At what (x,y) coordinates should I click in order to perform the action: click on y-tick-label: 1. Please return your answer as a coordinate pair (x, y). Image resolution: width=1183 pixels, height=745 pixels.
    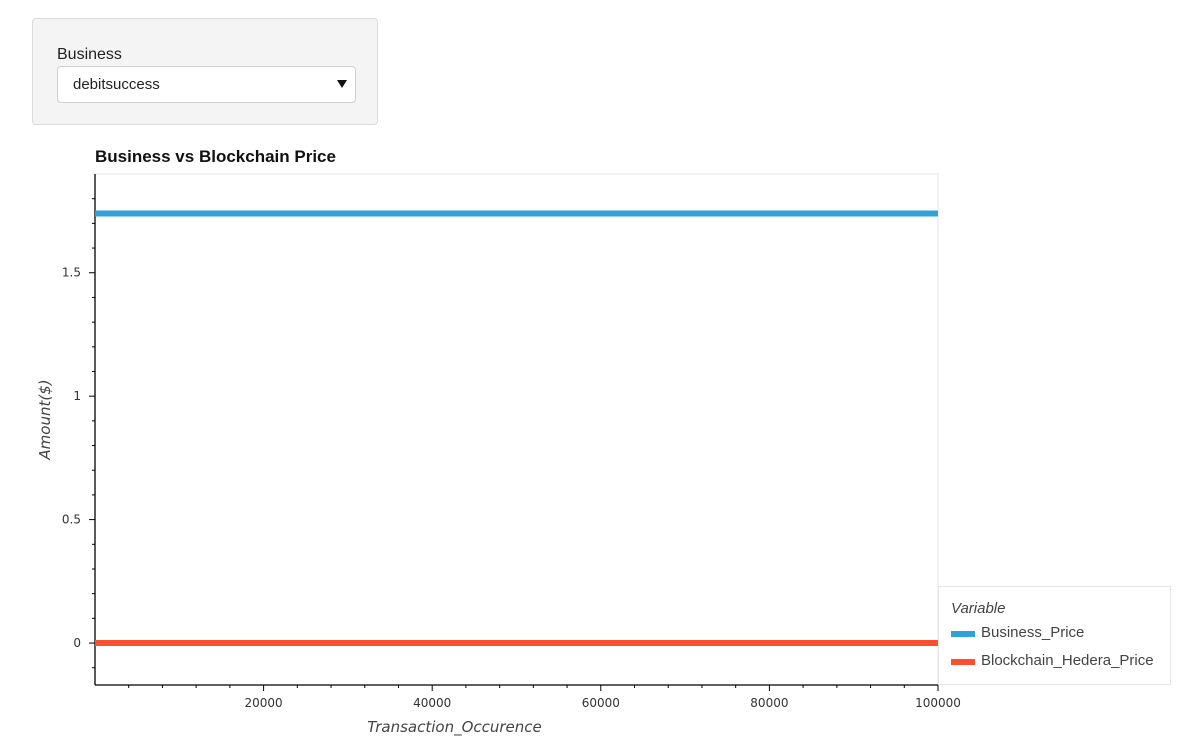
    Looking at the image, I should click on (77, 396).